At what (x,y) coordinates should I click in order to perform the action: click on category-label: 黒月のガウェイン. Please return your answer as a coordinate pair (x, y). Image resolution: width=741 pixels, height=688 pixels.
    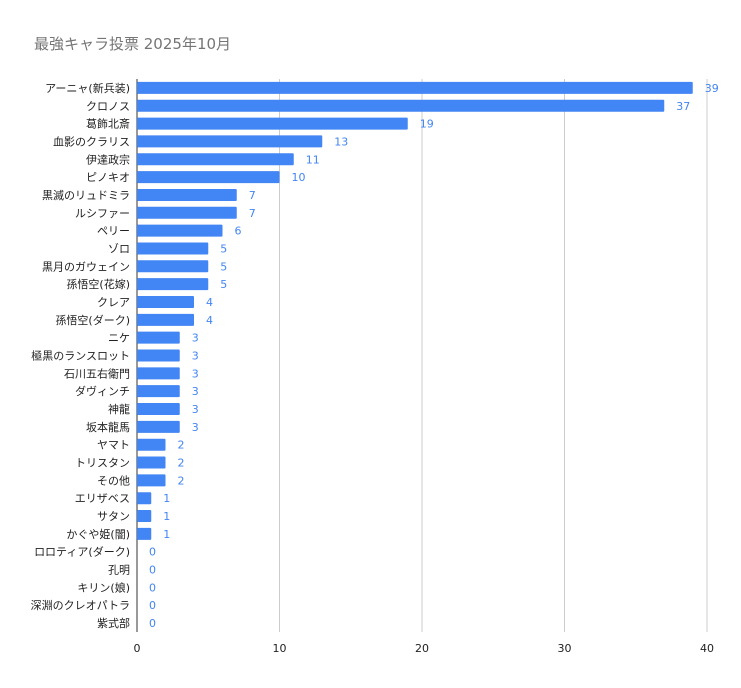
    Looking at the image, I should click on (86, 266).